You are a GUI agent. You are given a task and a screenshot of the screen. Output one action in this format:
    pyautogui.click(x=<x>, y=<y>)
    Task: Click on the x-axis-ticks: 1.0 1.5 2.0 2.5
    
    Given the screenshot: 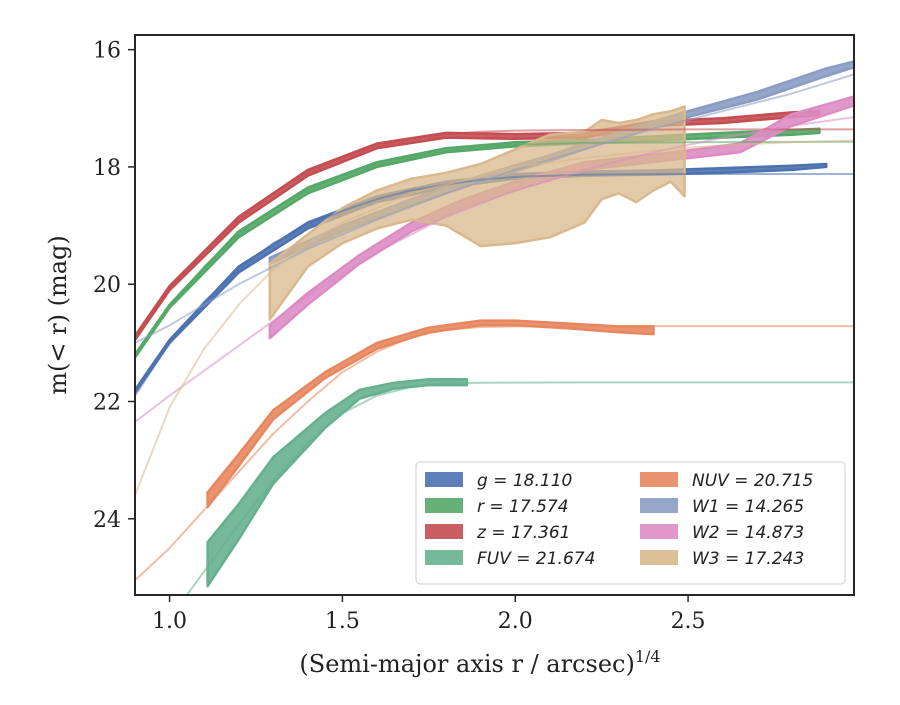 What is the action you would take?
    pyautogui.click(x=429, y=614)
    